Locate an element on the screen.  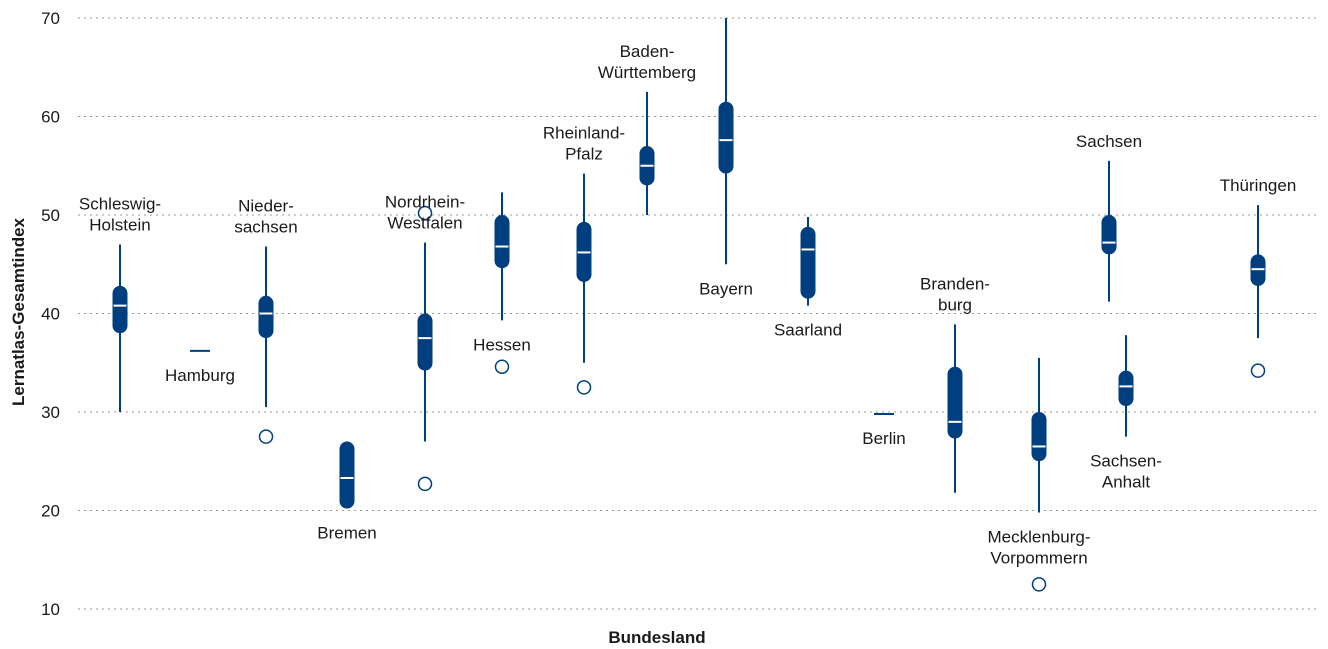
y-axis-ticks: 10 20 30 40 50 60 70 is located at coordinates (50, 314).